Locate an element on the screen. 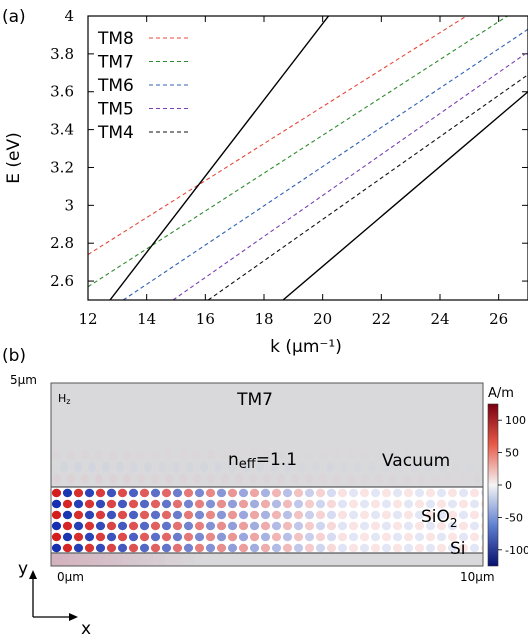  x-axis-label: k (µm⁻¹) is located at coordinates (306, 347).